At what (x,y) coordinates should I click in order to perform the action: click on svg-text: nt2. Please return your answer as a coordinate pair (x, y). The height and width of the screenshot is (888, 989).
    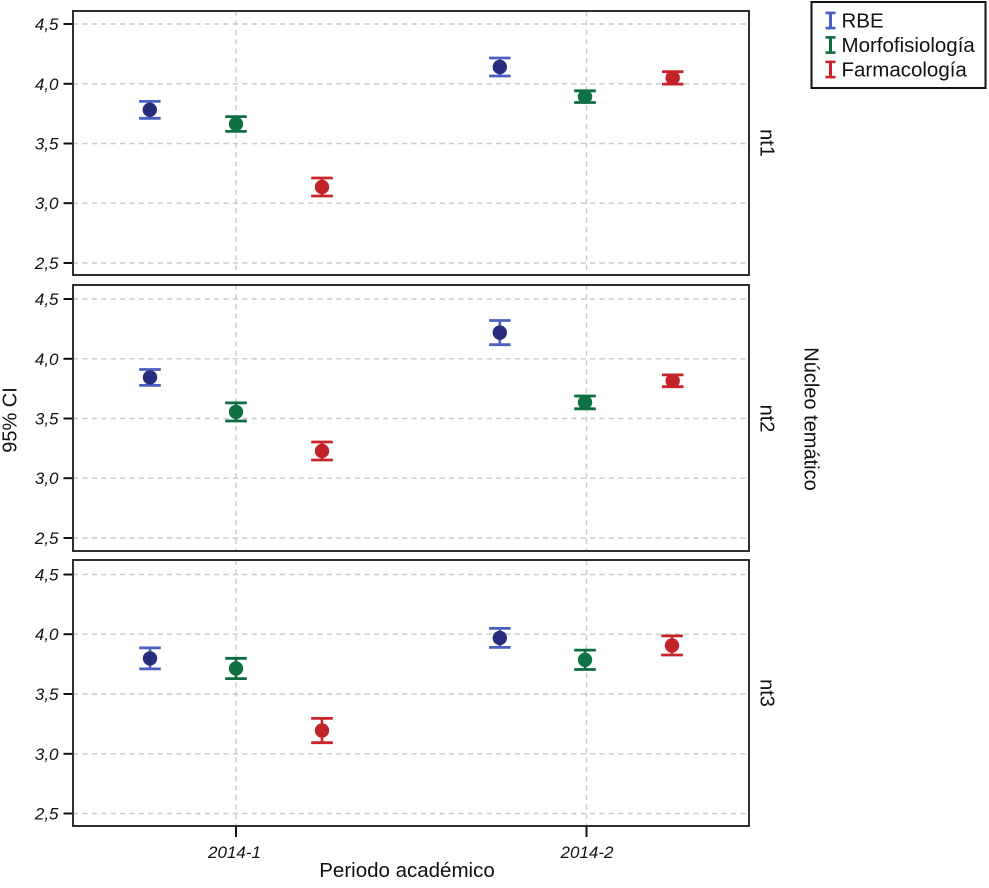
    Looking at the image, I should click on (767, 419).